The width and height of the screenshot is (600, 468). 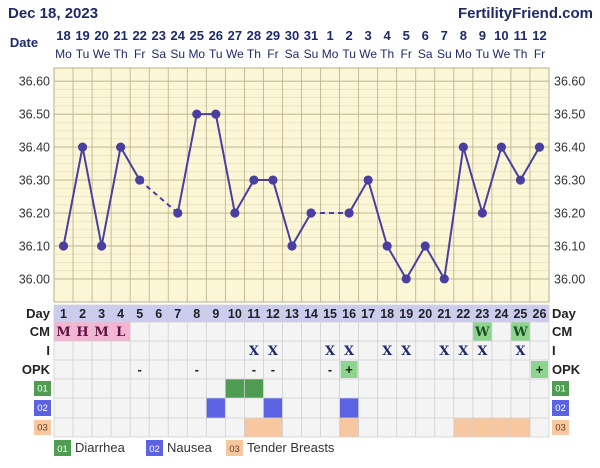 I want to click on symptom-code-right: 03, so click(x=560, y=428).